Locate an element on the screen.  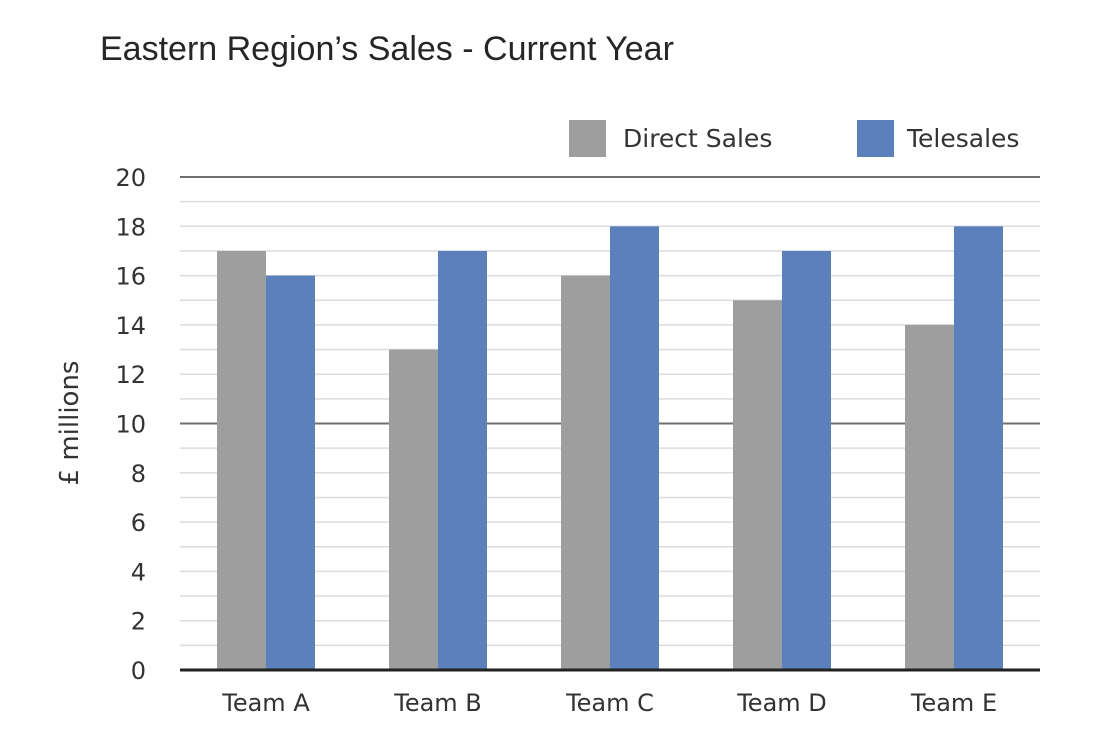
y-tick-label: 14 is located at coordinates (130, 326).